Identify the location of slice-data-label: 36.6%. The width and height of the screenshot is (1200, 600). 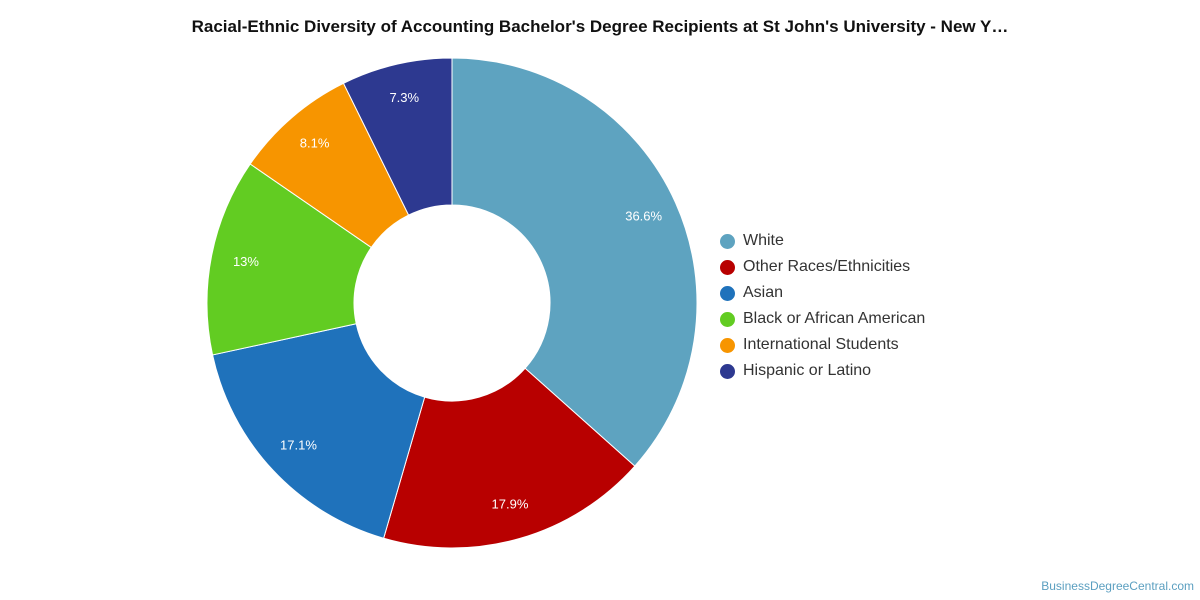
(643, 216).